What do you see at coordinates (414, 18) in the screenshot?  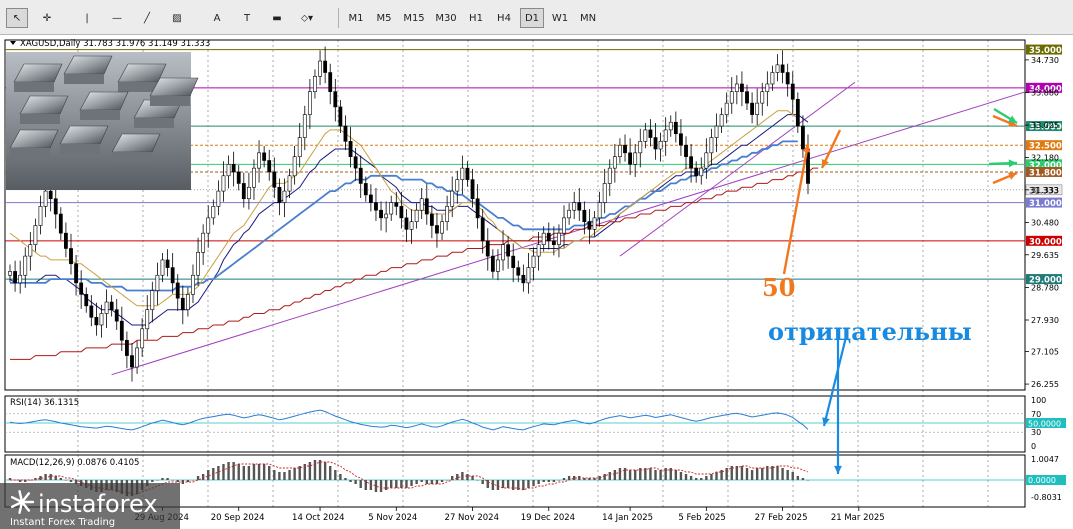 I see `timeframe-m15: M15` at bounding box center [414, 18].